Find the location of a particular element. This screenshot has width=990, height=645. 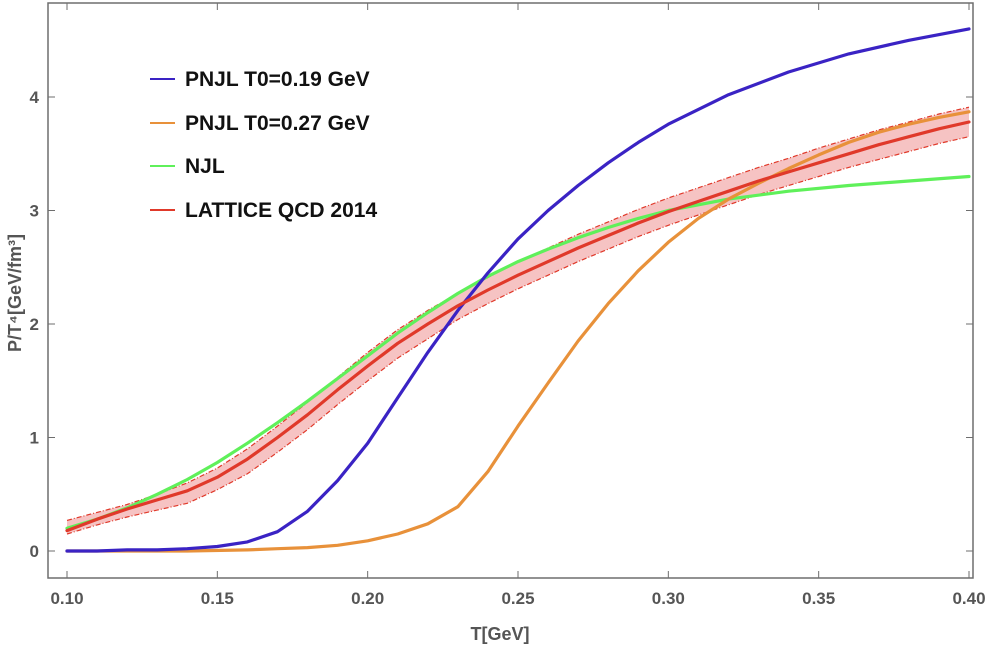

y-tick-label: 0 is located at coordinates (34, 551).